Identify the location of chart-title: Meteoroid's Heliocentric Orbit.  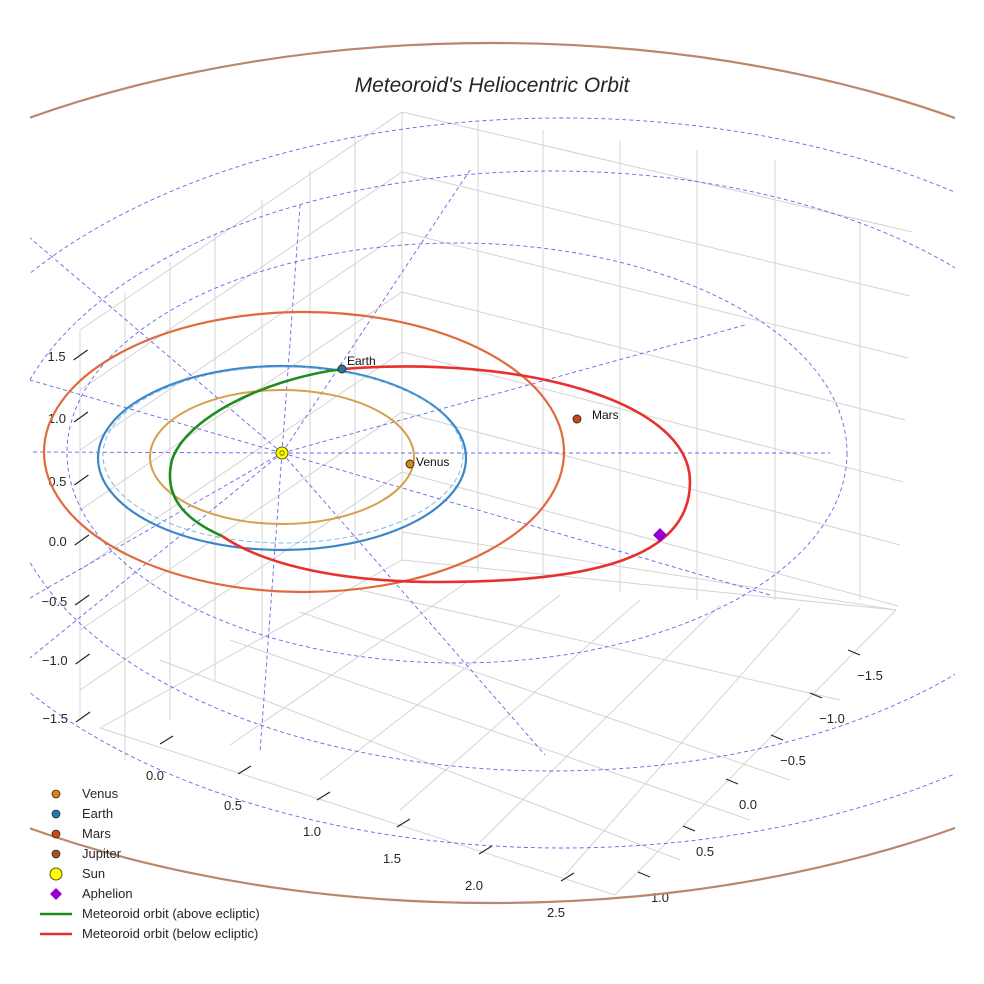
(492, 85).